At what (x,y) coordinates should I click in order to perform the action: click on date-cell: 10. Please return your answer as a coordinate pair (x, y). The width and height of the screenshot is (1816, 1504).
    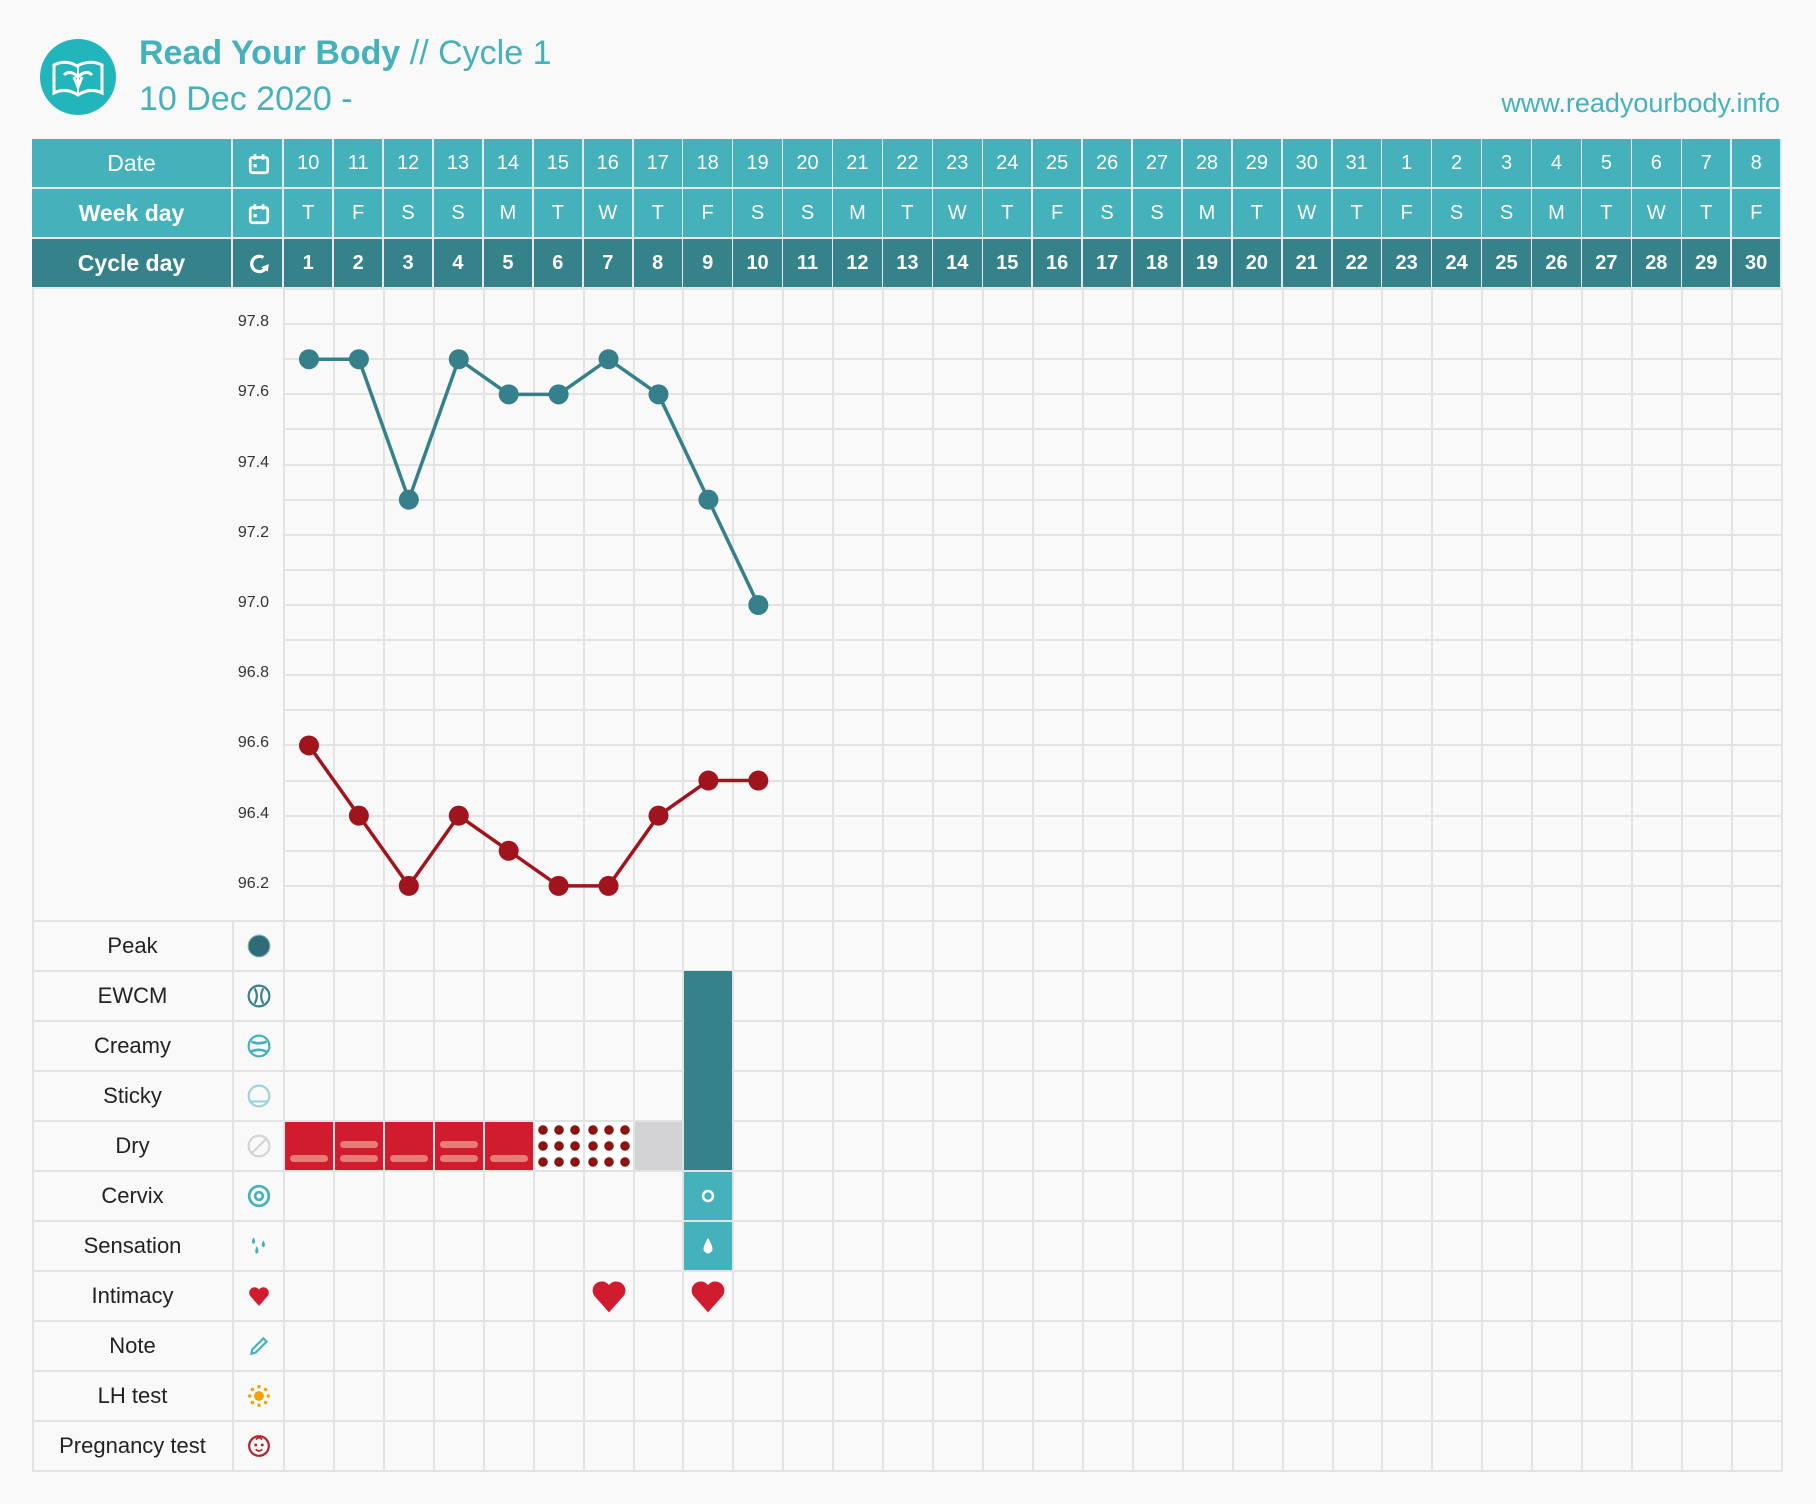
    Looking at the image, I should click on (309, 164).